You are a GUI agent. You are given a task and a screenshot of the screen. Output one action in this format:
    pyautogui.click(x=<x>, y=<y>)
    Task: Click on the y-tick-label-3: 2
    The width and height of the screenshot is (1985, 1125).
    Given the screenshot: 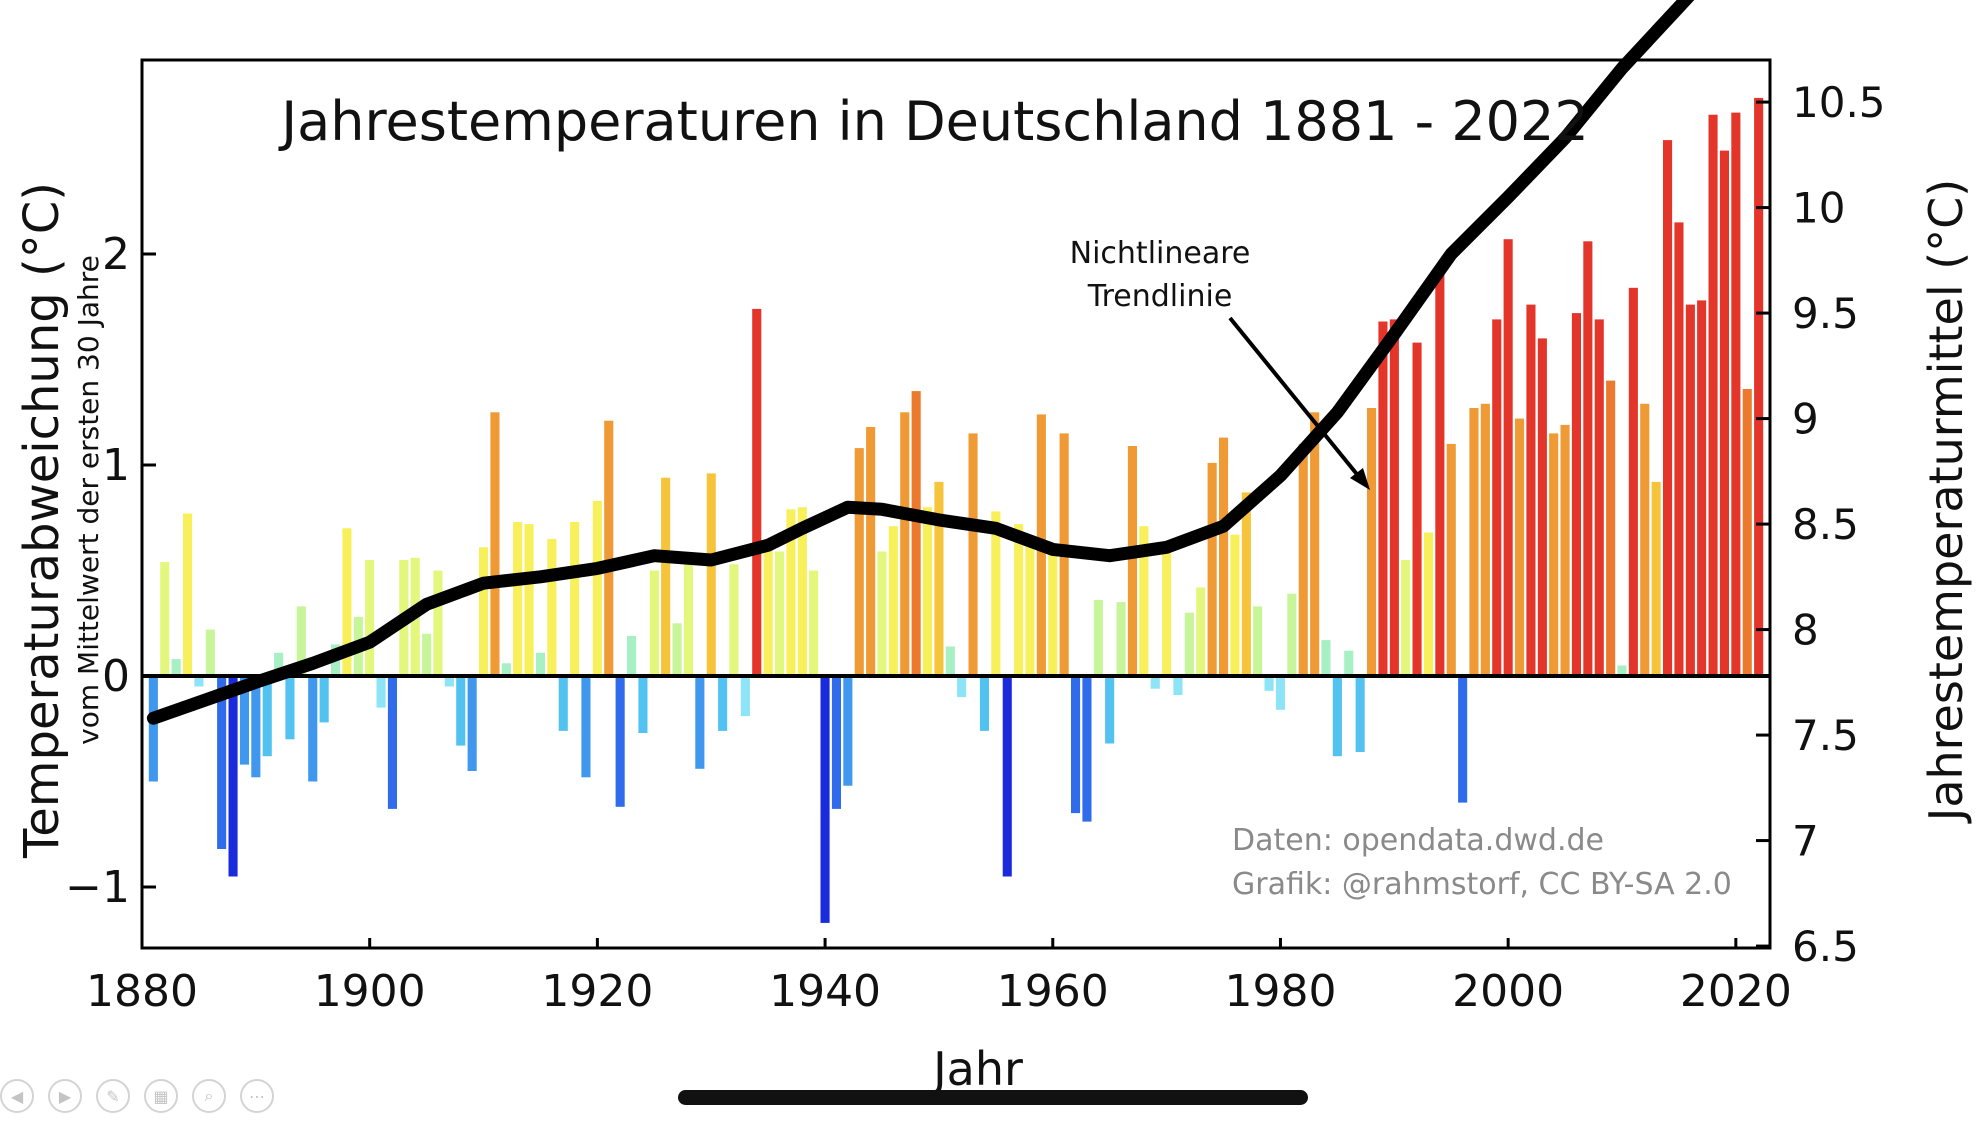 What is the action you would take?
    pyautogui.click(x=116, y=254)
    